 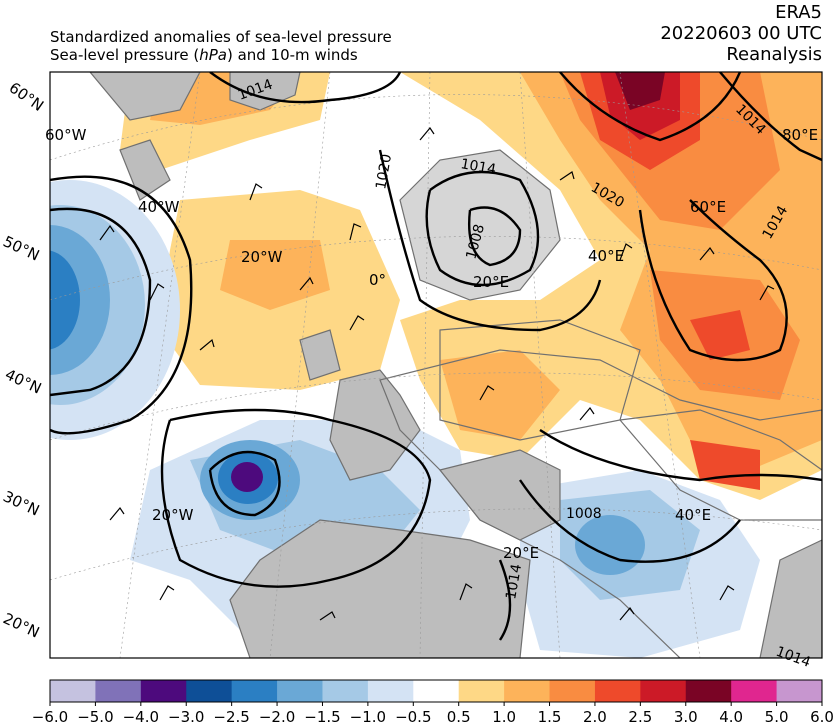 What do you see at coordinates (693, 515) in the screenshot?
I see `lon-label-40e-south: 40°E` at bounding box center [693, 515].